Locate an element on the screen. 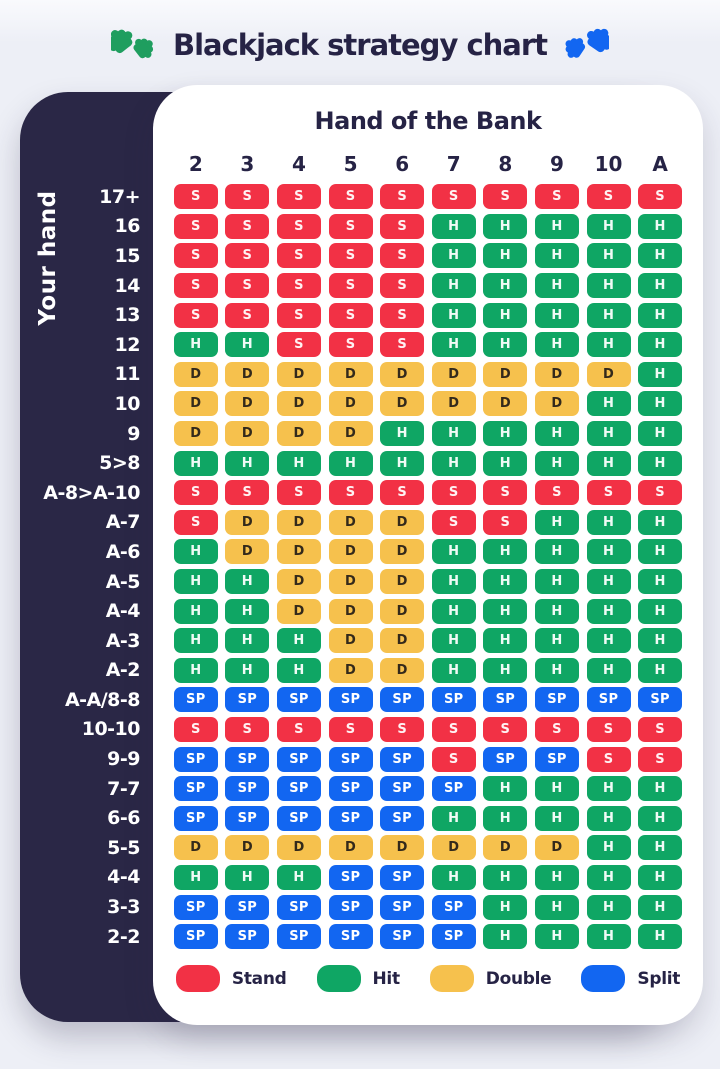 The width and height of the screenshot is (720, 1069). strategy-cell-6-6-2: SP is located at coordinates (196, 818).